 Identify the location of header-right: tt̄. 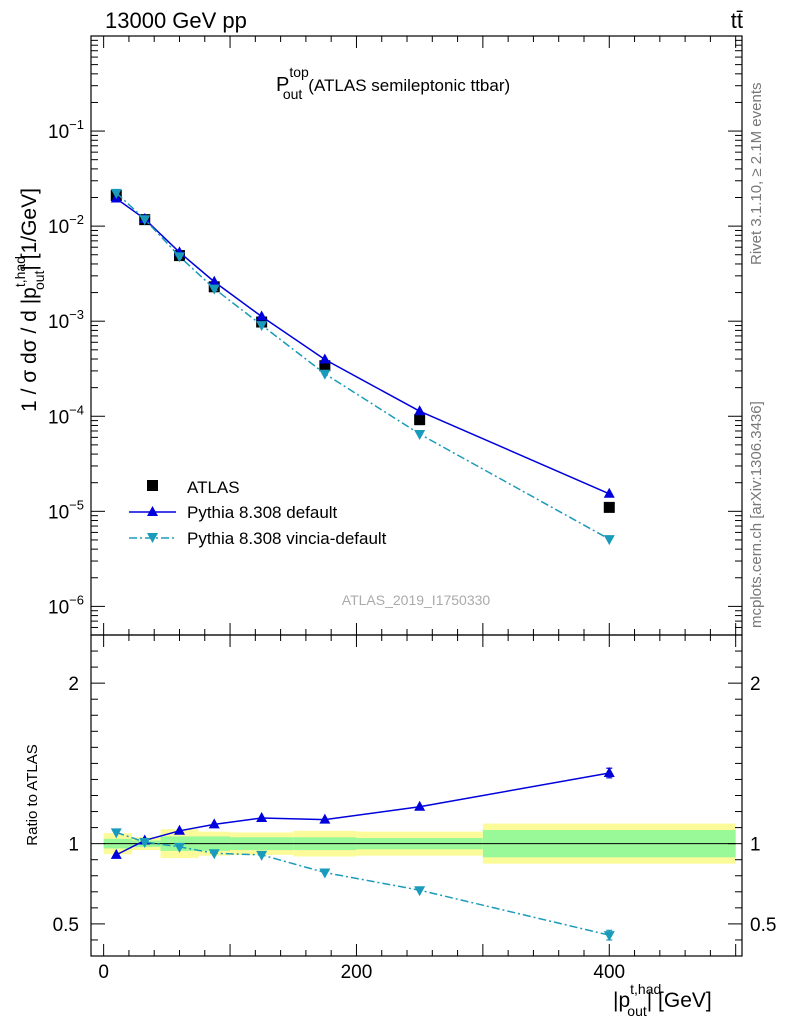
(737, 20).